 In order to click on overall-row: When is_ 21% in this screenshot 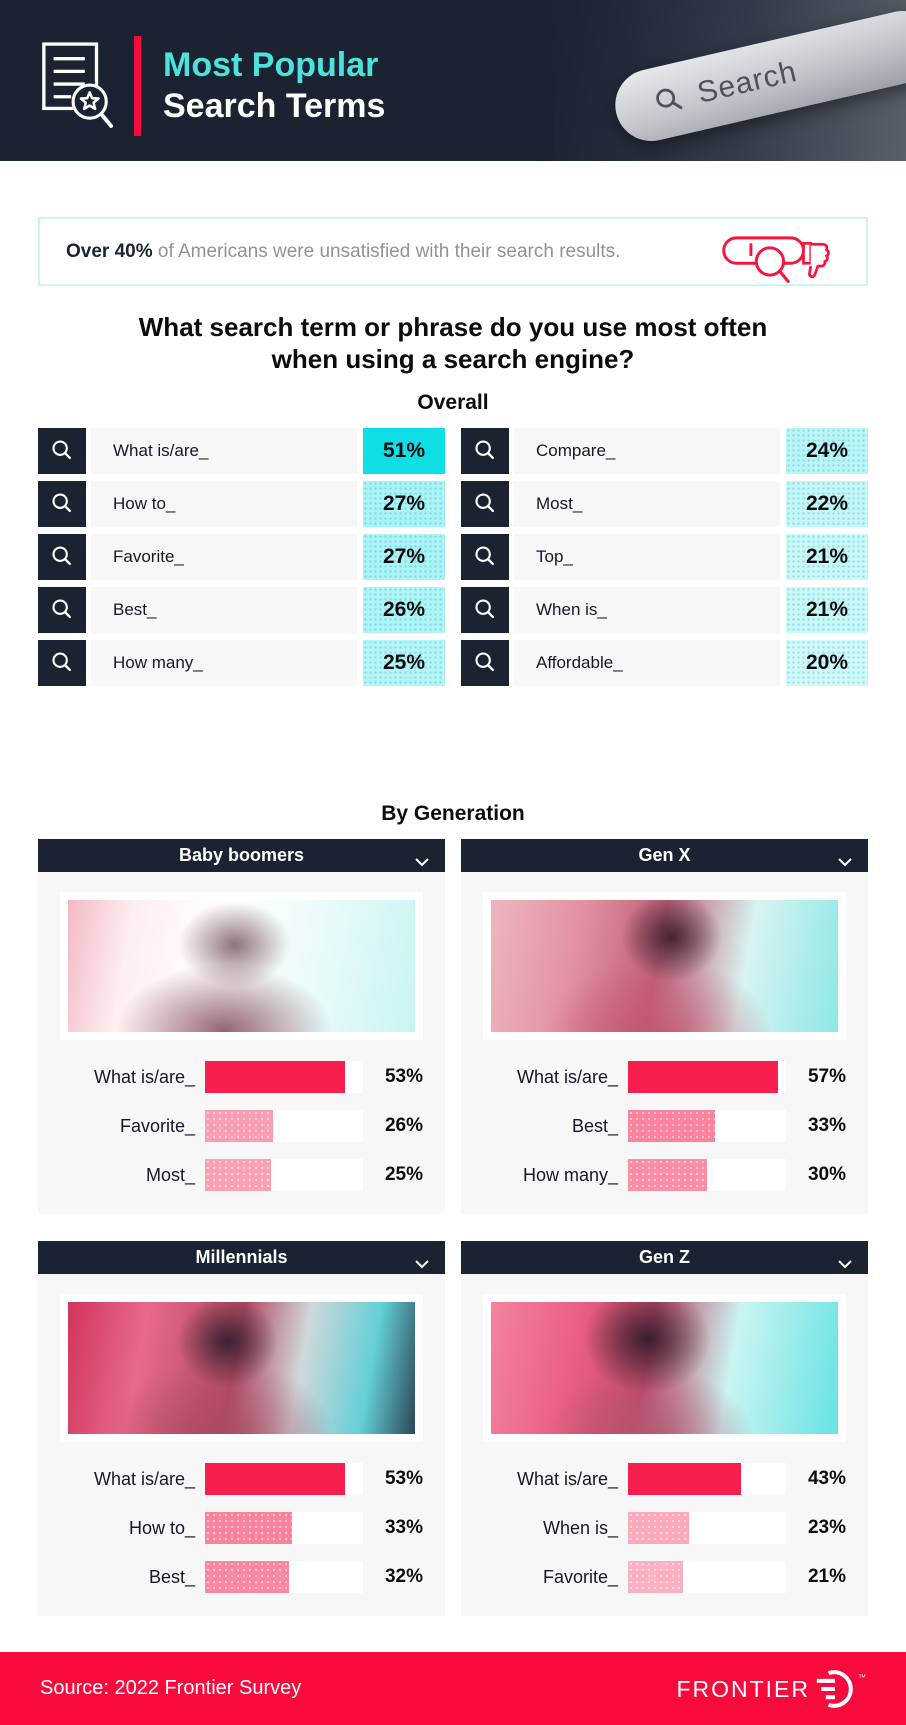, I will do `click(664, 610)`.